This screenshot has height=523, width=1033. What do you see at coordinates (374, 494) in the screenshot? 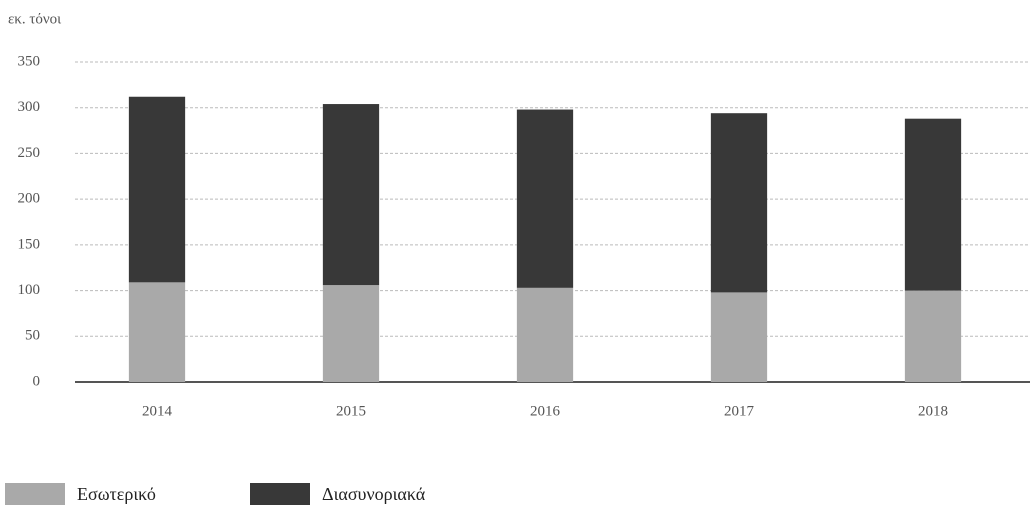
I see `legend-label: Διασυνοριακά` at bounding box center [374, 494].